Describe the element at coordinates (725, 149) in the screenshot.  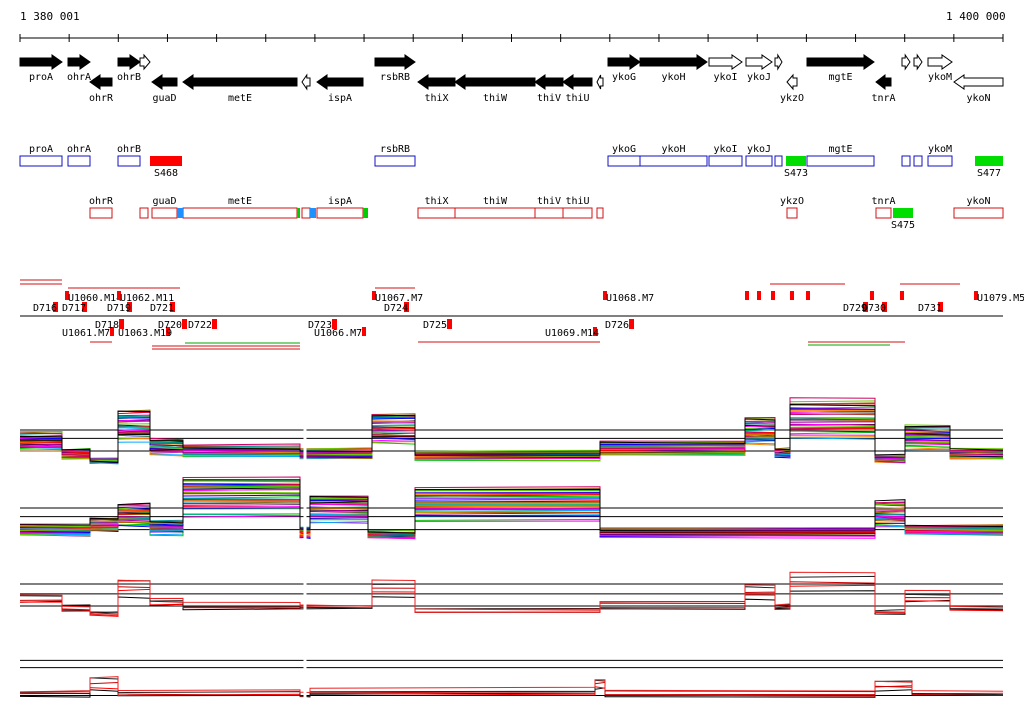
I see `operon-box-label: ykoI` at that location.